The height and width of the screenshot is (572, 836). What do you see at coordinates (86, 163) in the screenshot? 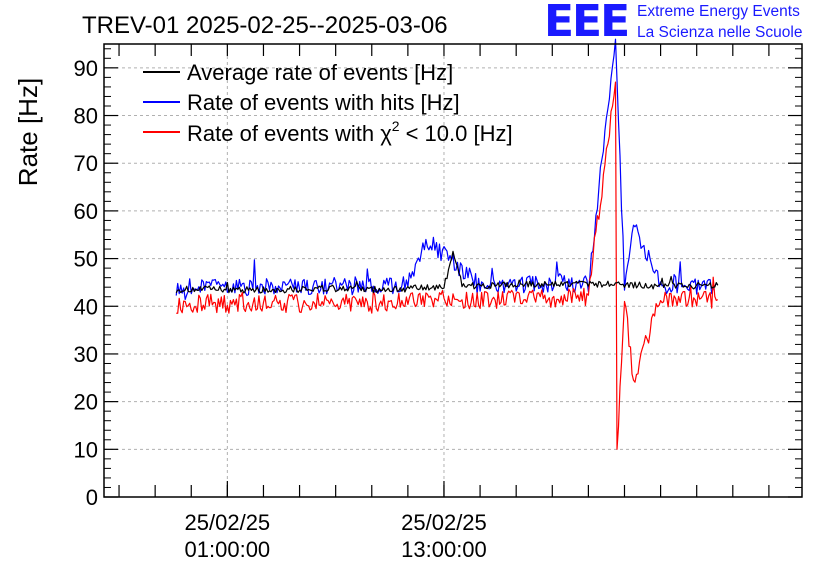
I see `y-tick-label: 70` at bounding box center [86, 163].